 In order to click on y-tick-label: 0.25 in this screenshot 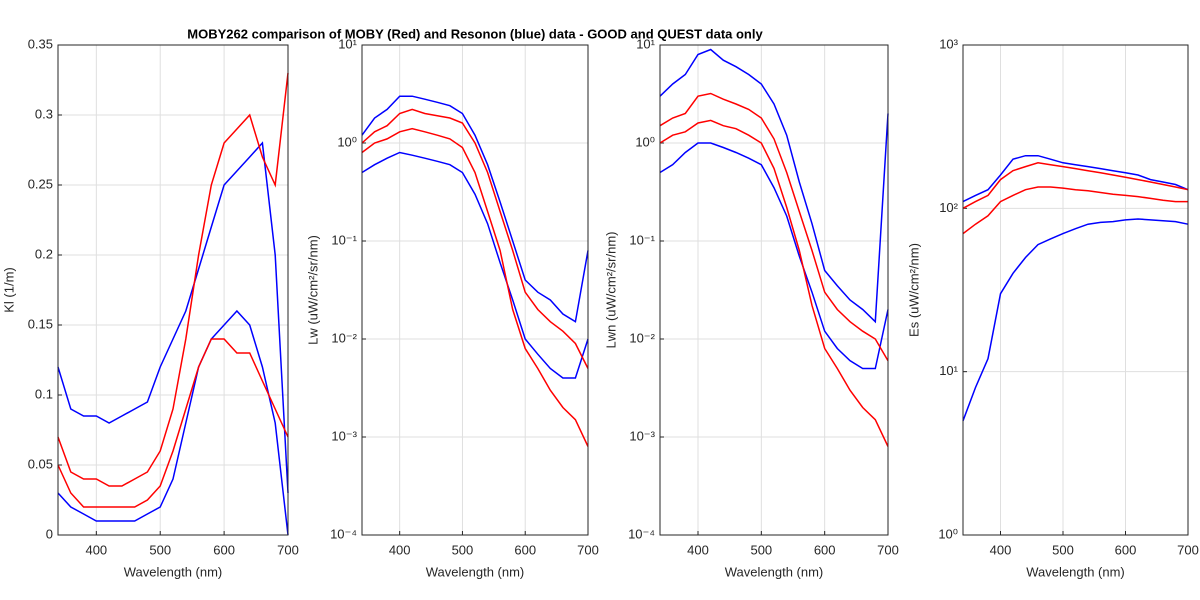, I will do `click(40, 183)`.